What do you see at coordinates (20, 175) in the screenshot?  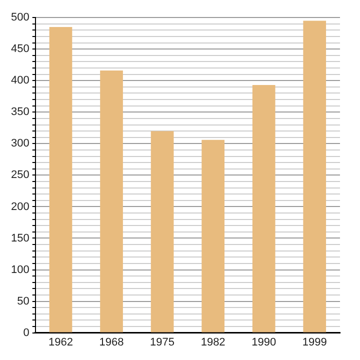 I see `y-tick-label: 250` at bounding box center [20, 175].